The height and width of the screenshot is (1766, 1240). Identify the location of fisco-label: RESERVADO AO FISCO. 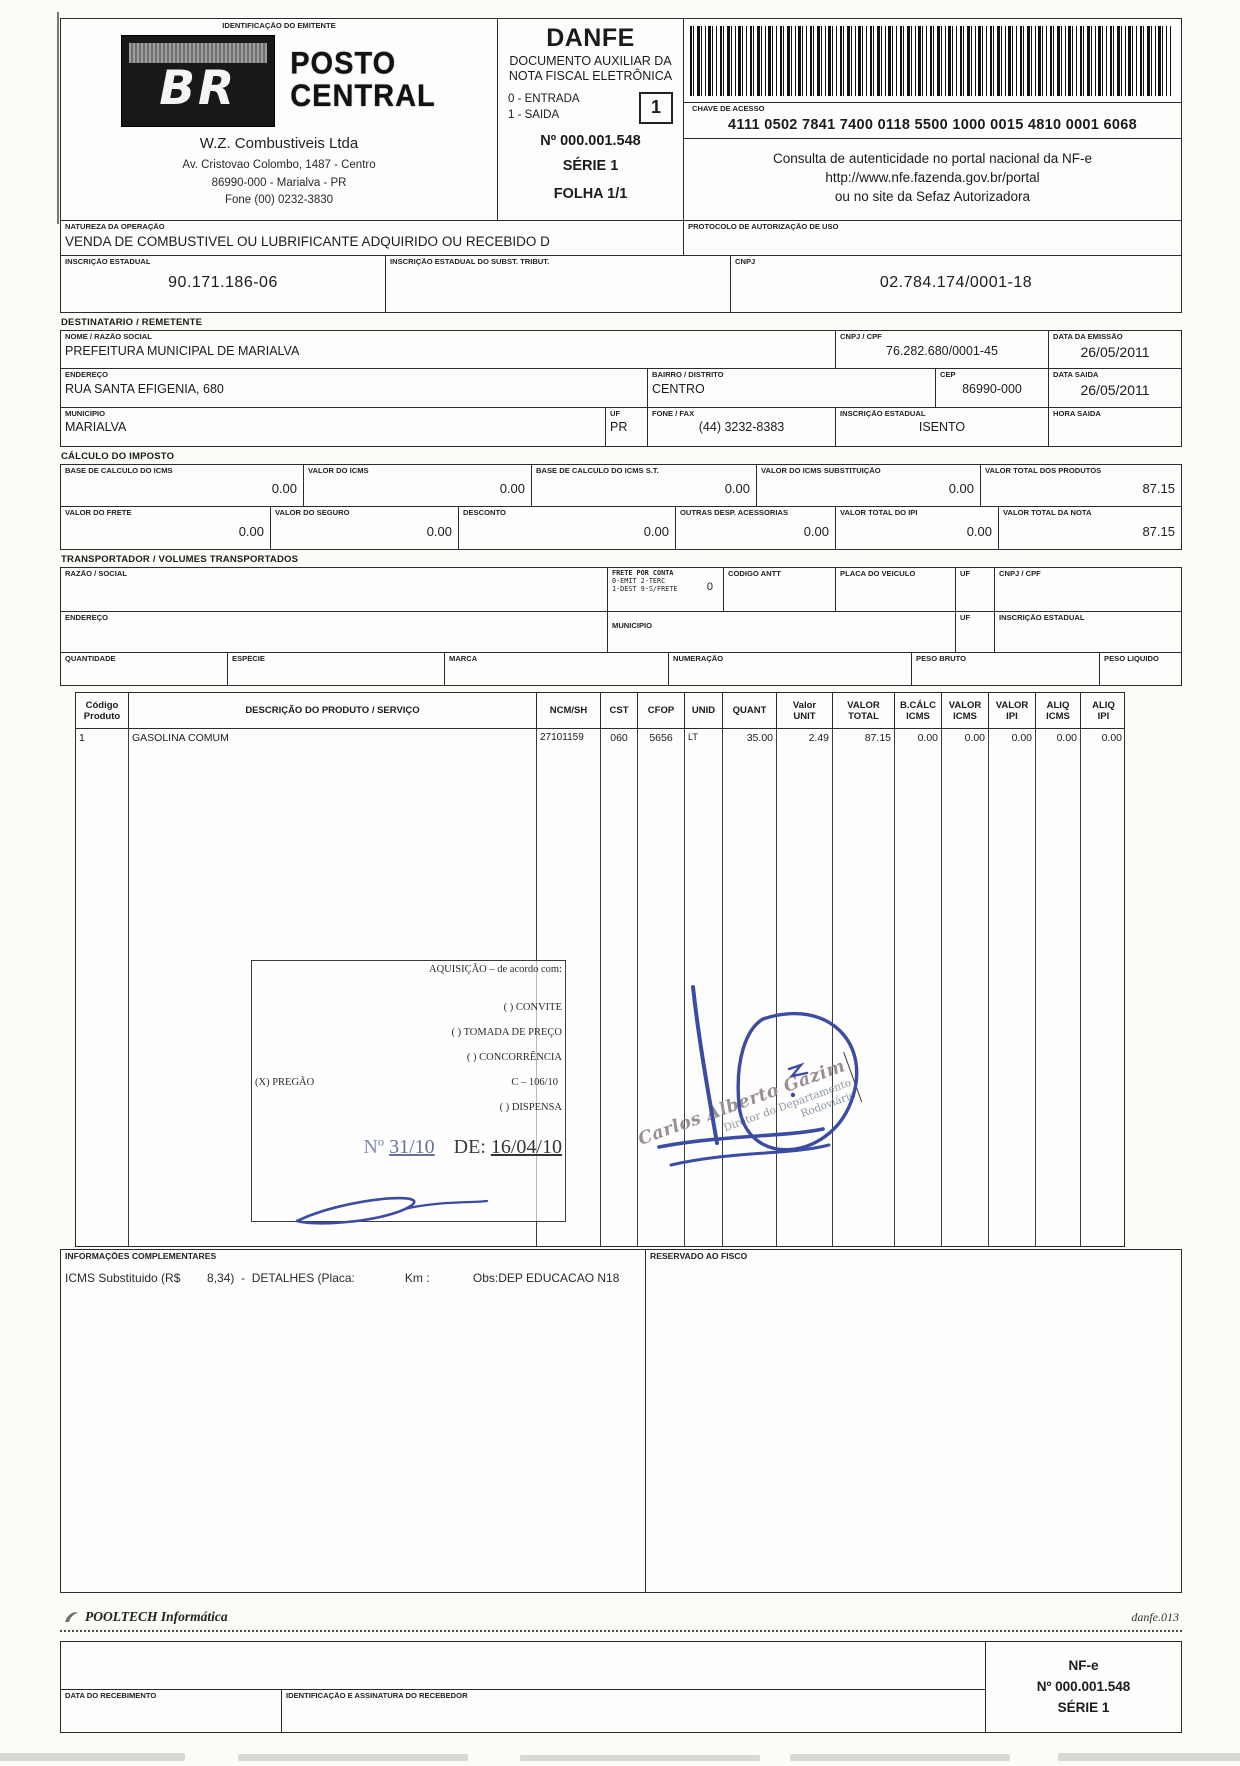
(699, 1257).